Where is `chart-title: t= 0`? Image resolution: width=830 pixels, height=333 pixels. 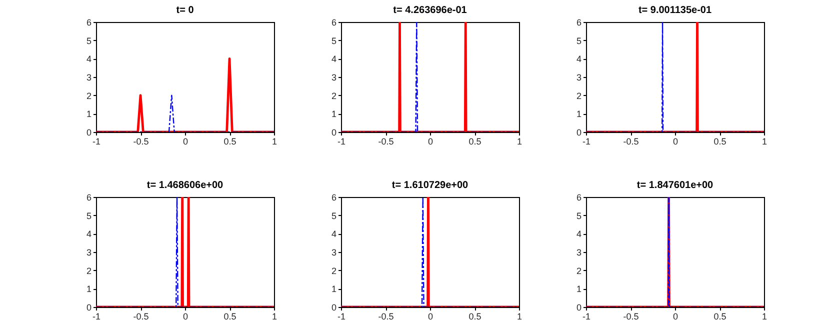
chart-title: t= 0 is located at coordinates (185, 10).